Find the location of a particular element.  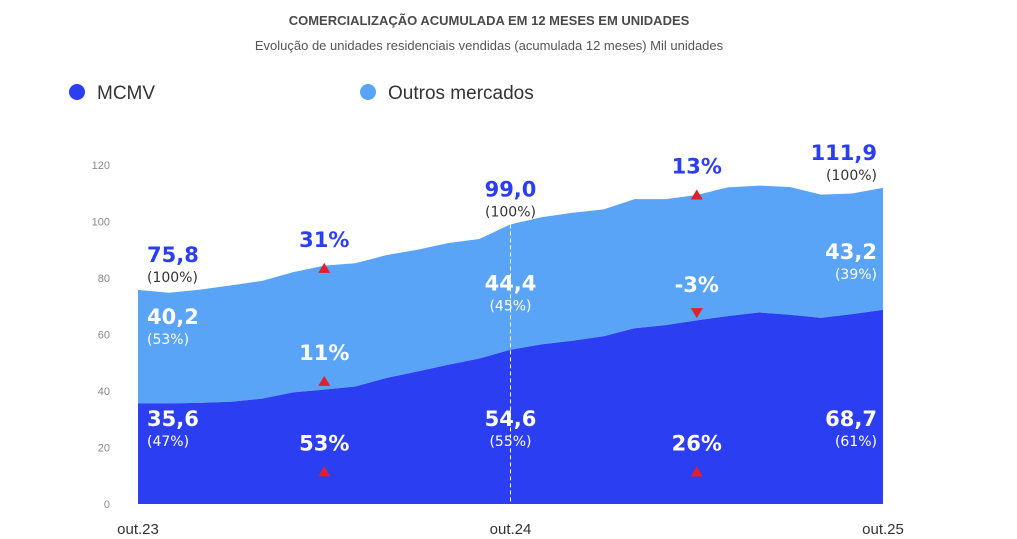

label-pct-total-oct24: (100%) is located at coordinates (510, 212).